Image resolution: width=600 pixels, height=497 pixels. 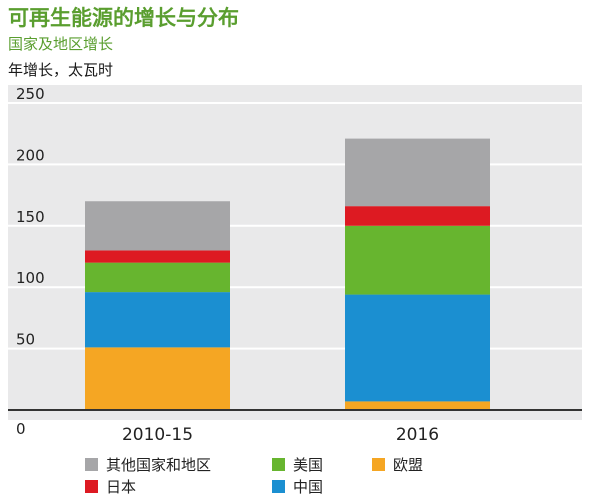 I want to click on legend-label-others: 其他国家和地区, so click(x=159, y=465).